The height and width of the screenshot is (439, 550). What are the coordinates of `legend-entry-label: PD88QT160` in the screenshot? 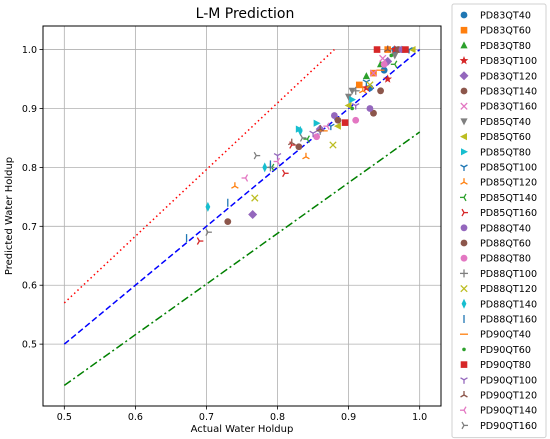 It's located at (508, 320).